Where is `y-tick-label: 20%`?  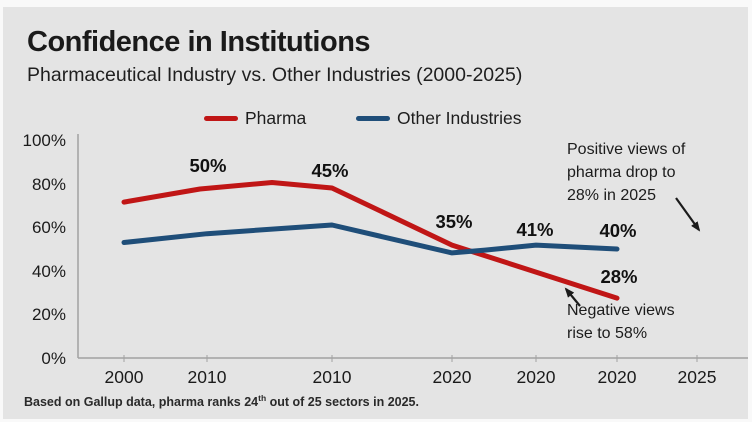 y-tick-label: 20% is located at coordinates (48, 315).